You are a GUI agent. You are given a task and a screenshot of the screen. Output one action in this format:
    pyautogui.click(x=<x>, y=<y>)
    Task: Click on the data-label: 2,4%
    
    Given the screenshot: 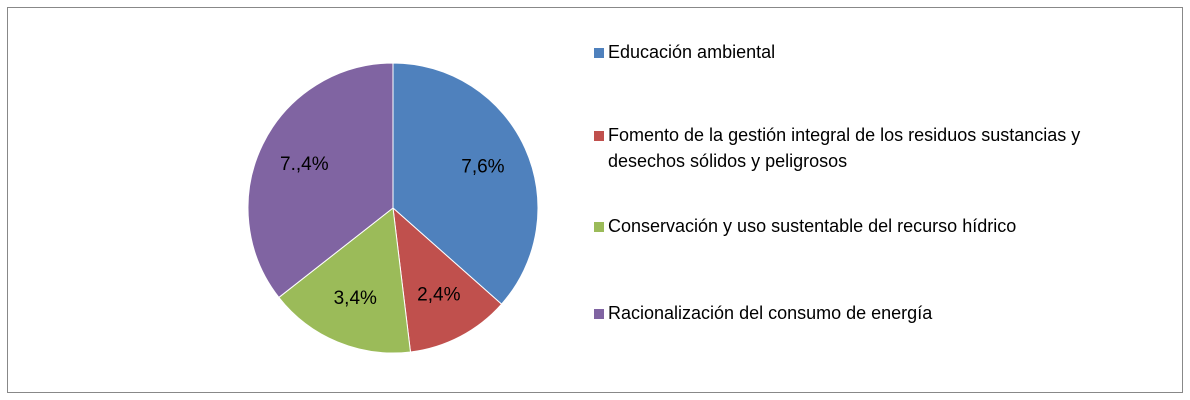 What is the action you would take?
    pyautogui.click(x=438, y=294)
    